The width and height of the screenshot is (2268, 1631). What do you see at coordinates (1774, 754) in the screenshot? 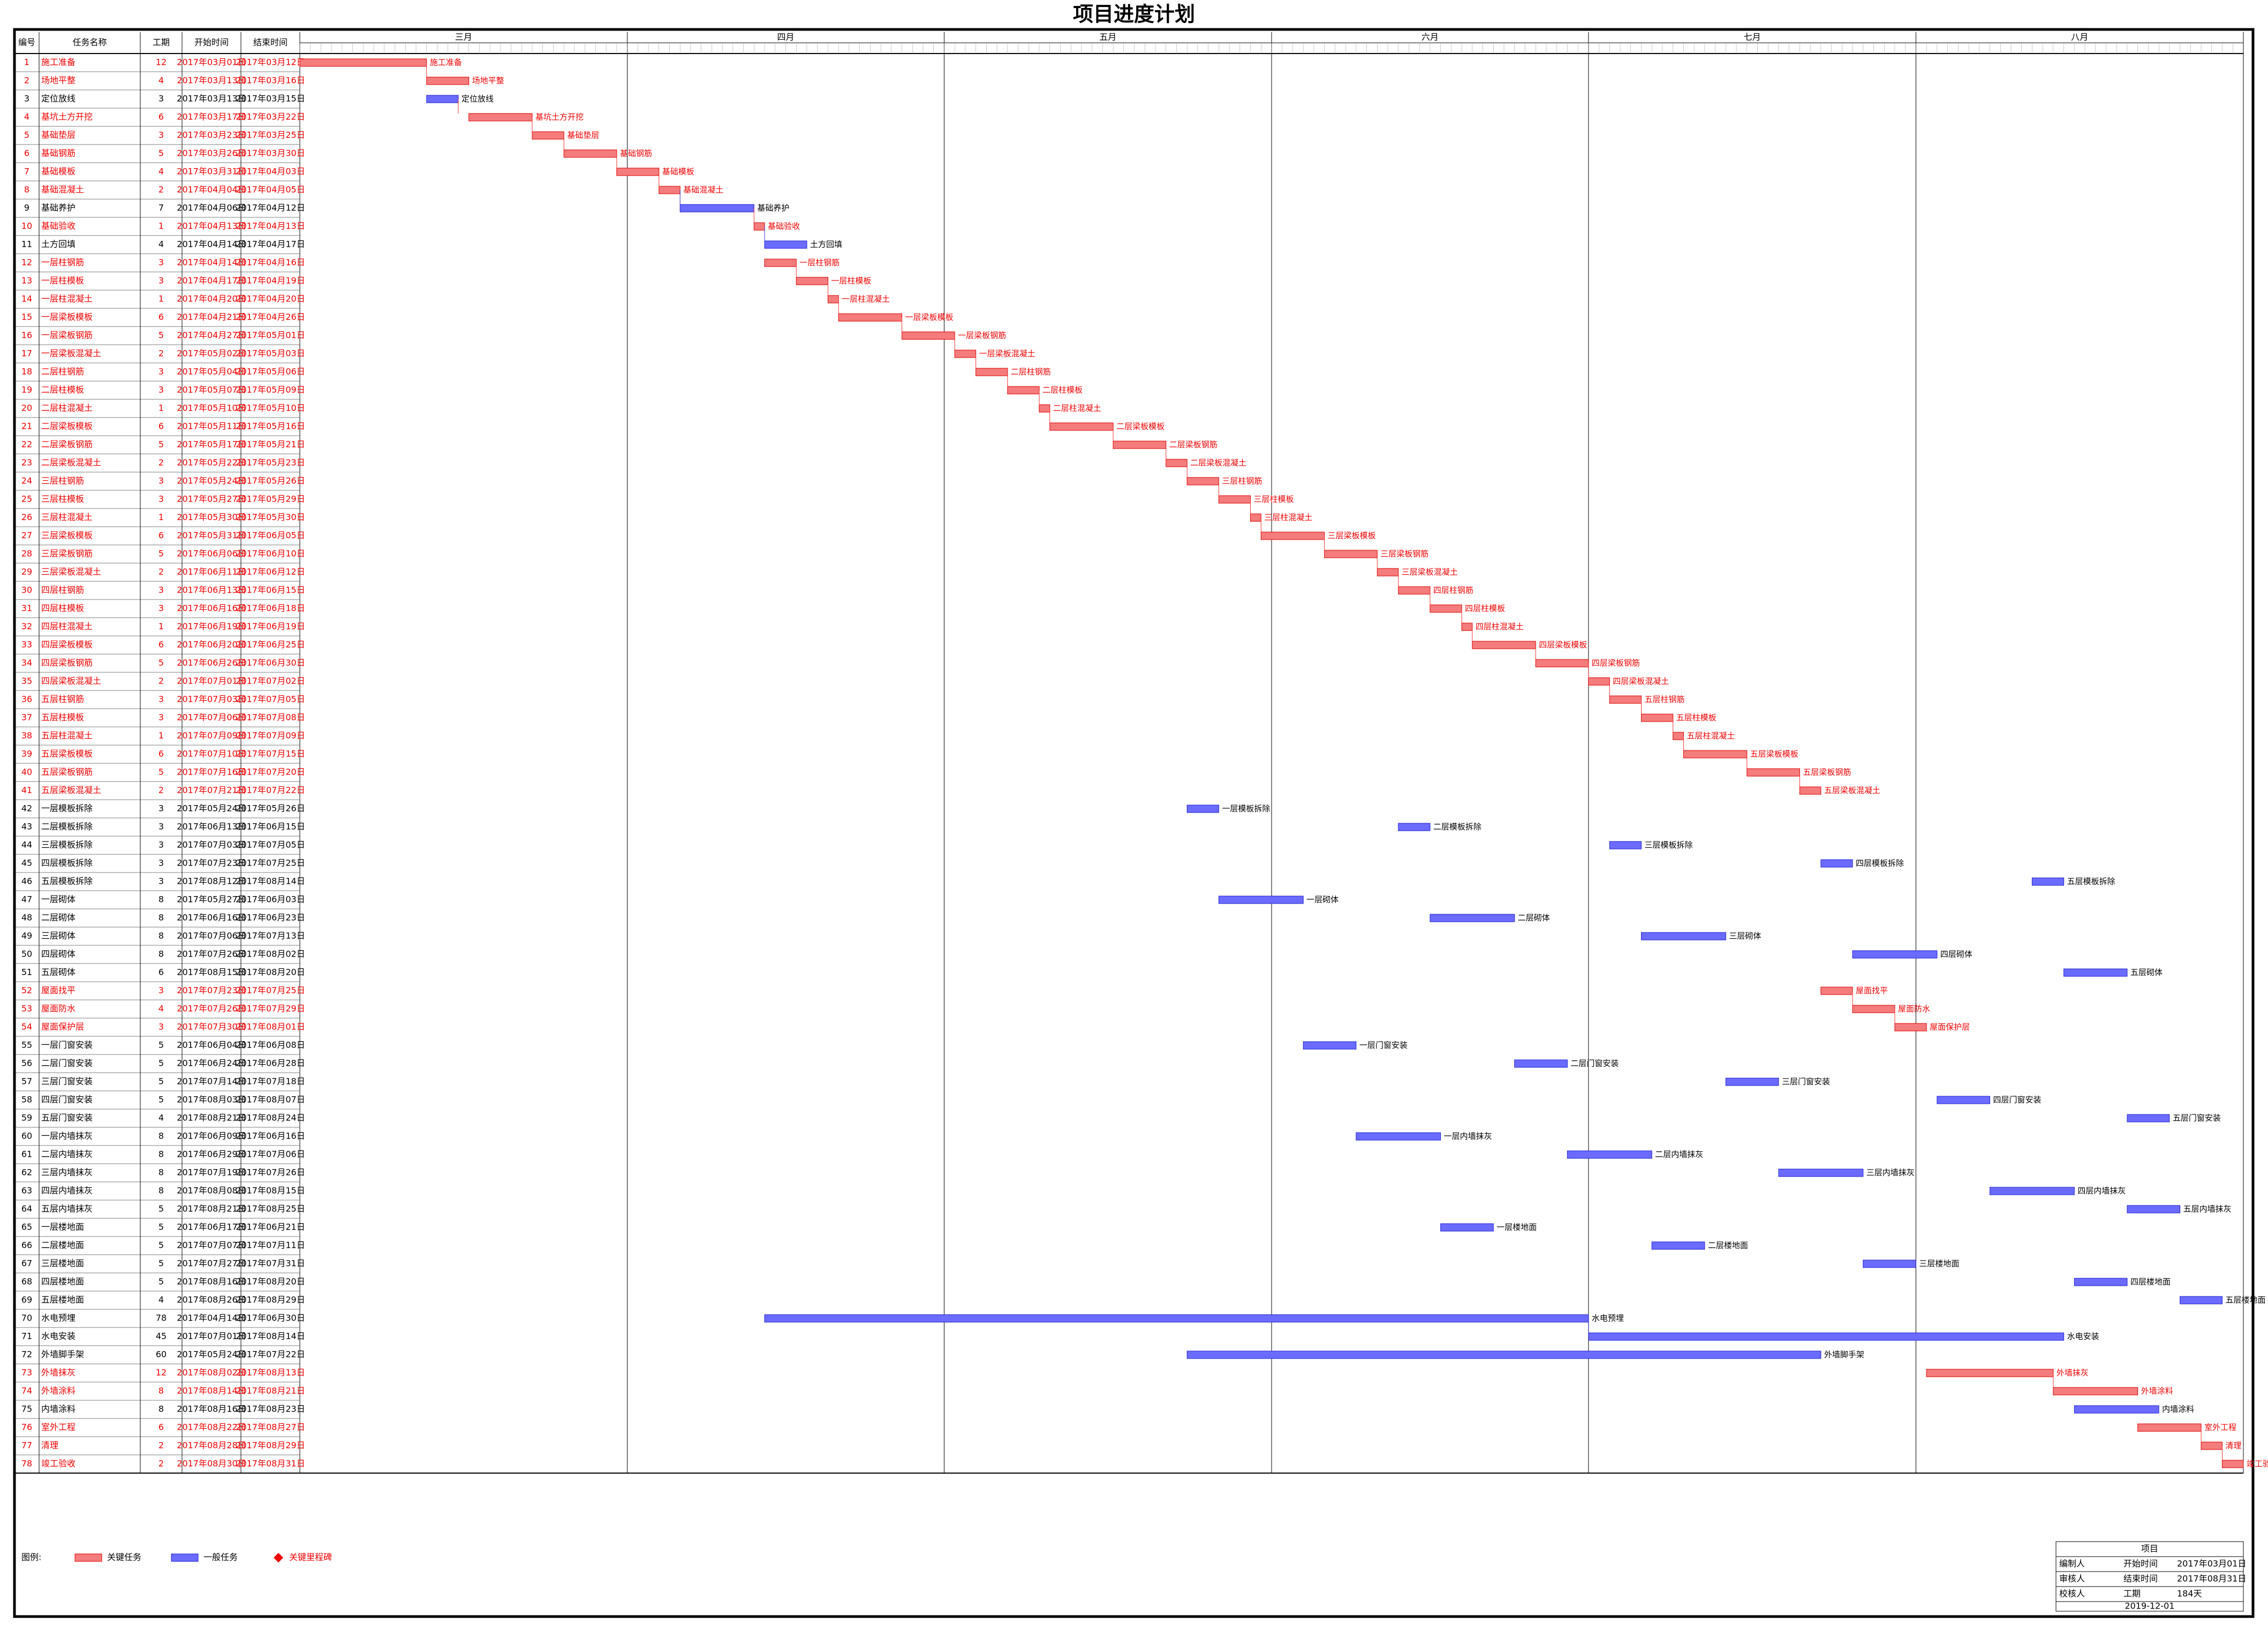
I see `bar-label: 五层梁板模板` at bounding box center [1774, 754].